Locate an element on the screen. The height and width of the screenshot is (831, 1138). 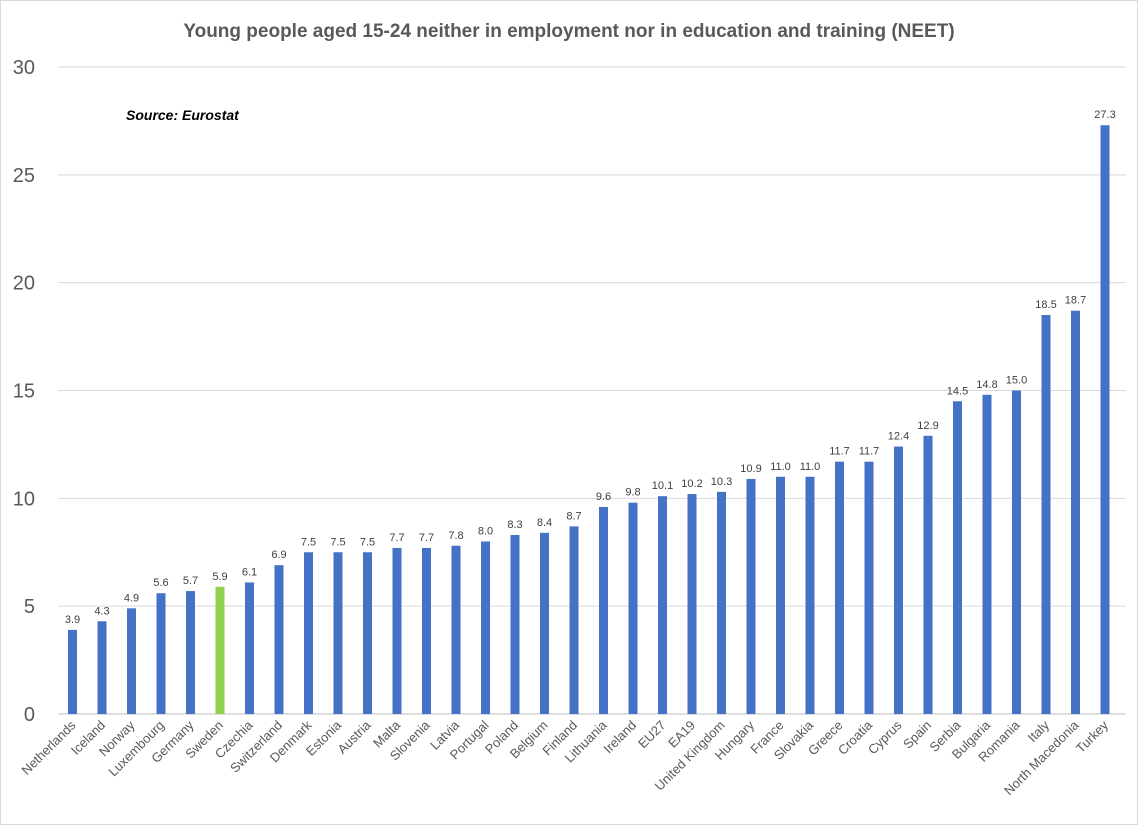
bar-cyprus is located at coordinates (898, 580).